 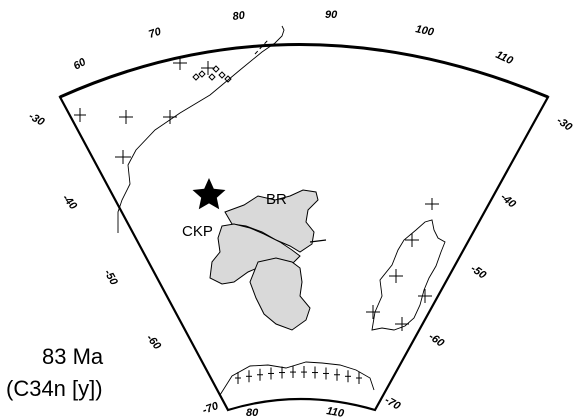 I want to click on lon-label-100: 100, so click(x=424, y=31).